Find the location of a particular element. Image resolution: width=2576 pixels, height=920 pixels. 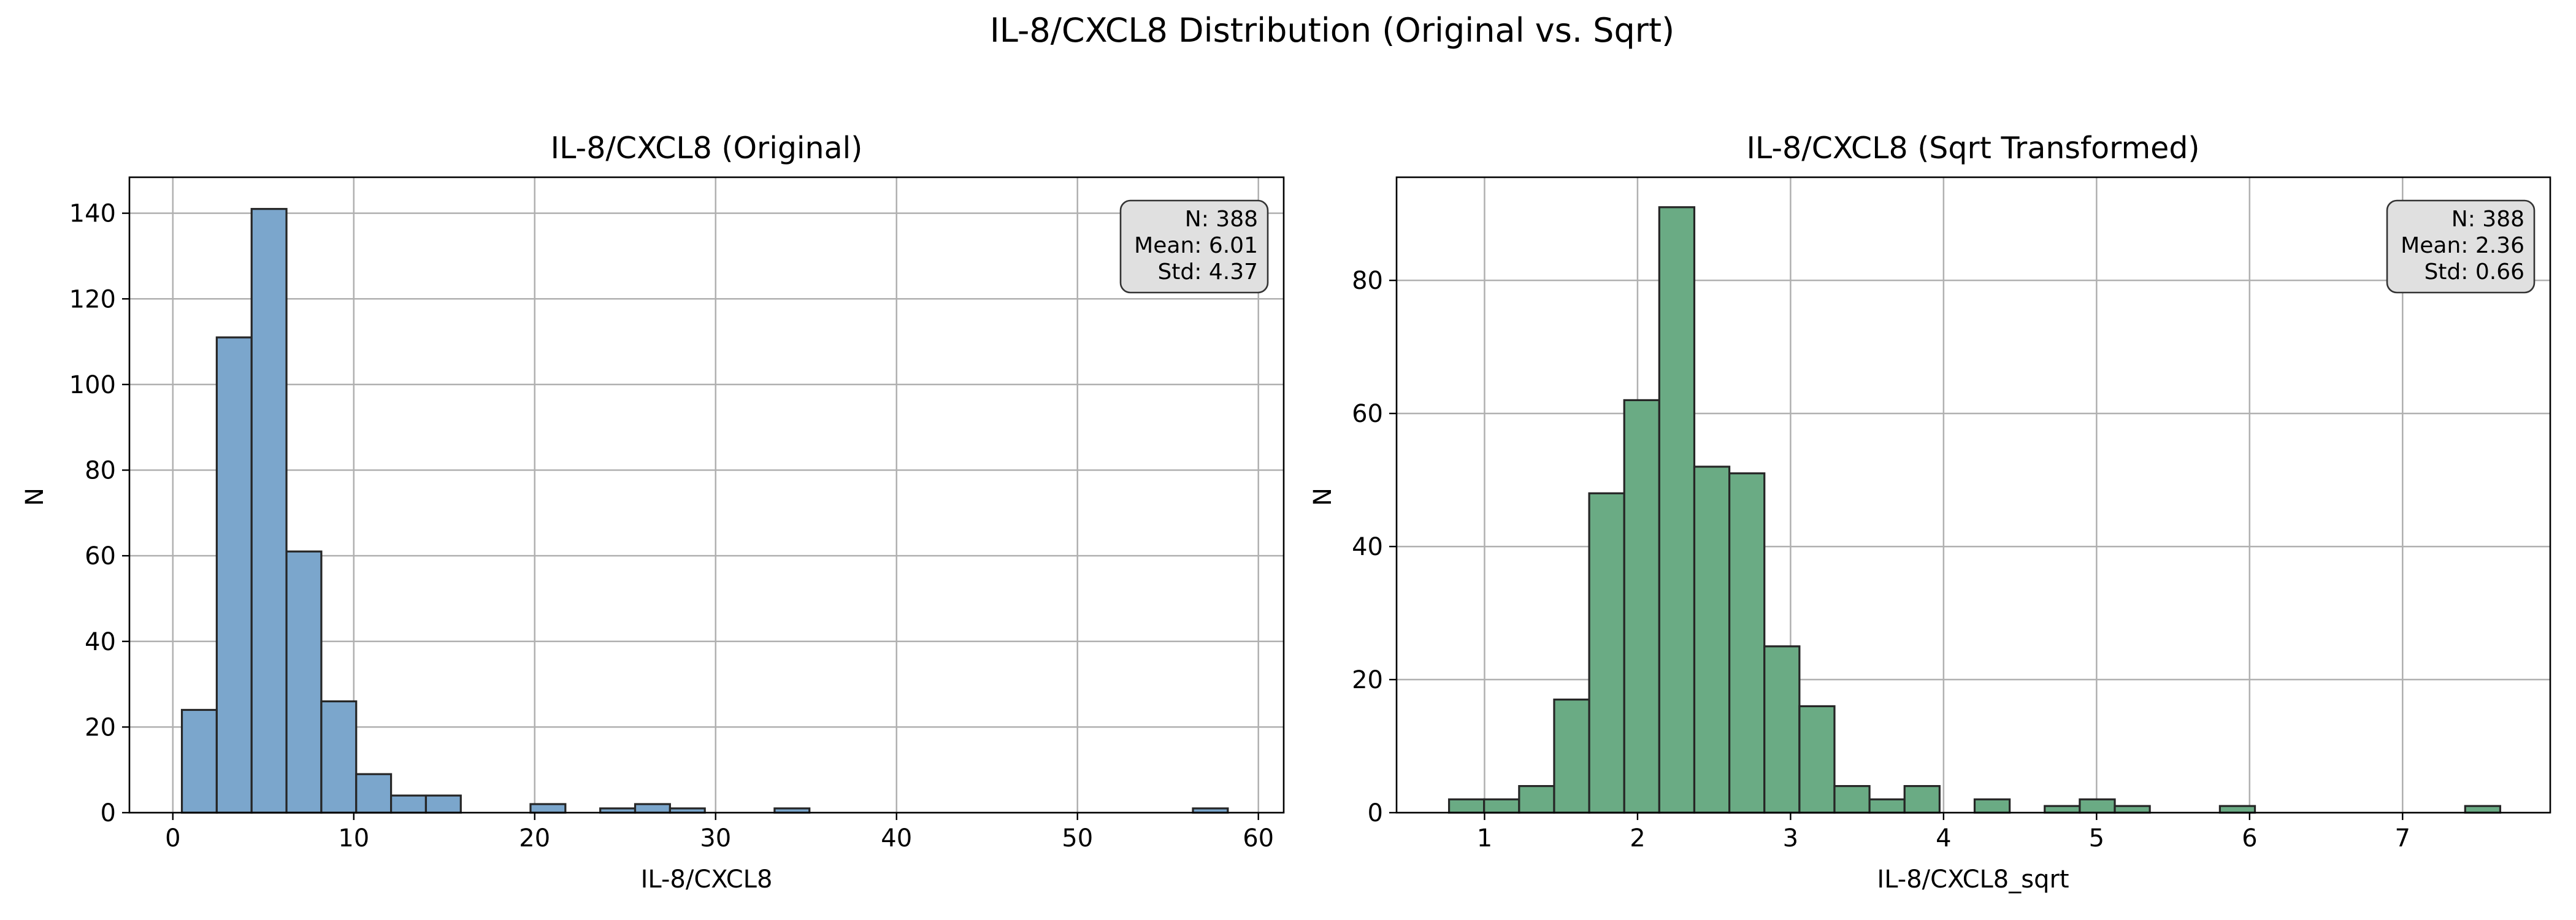

y-tick-label: 140 is located at coordinates (92, 214).